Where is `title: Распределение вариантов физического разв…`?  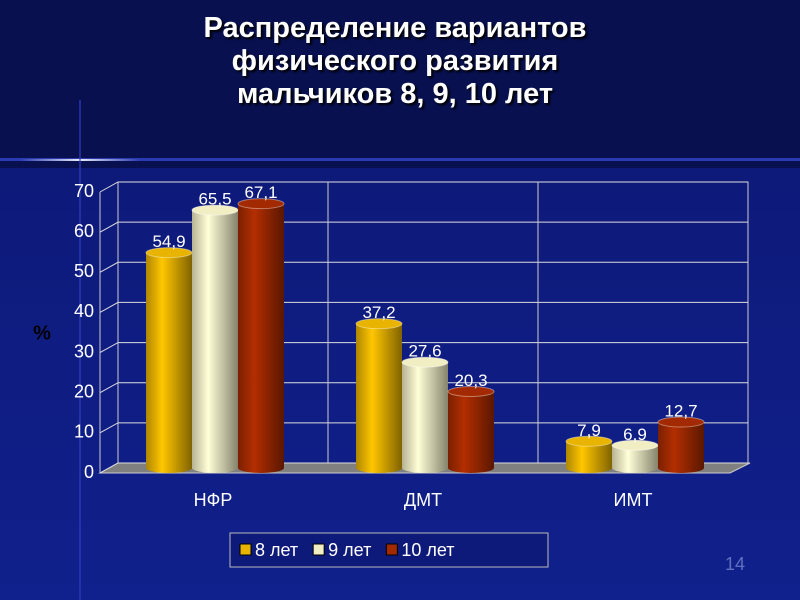
title: Распределение вариантов физического разв… is located at coordinates (395, 61).